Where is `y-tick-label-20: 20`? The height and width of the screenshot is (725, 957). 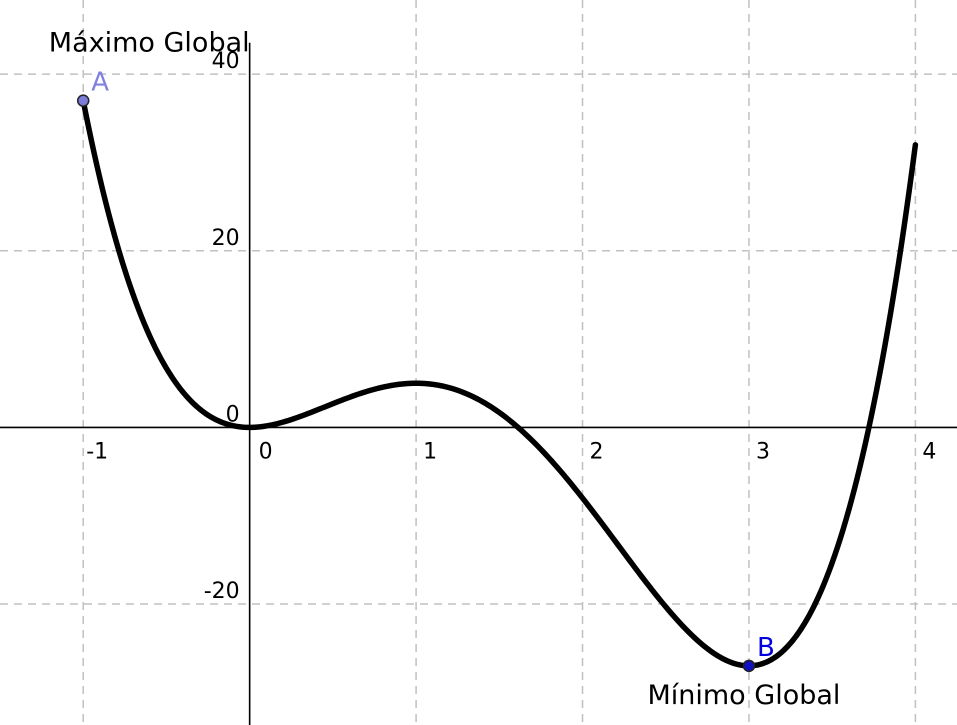
y-tick-label-20: 20 is located at coordinates (226, 238).